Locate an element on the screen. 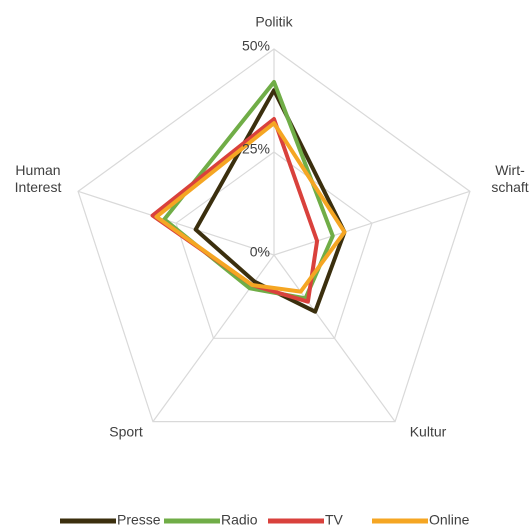  tick-label: 0% is located at coordinates (260, 252).